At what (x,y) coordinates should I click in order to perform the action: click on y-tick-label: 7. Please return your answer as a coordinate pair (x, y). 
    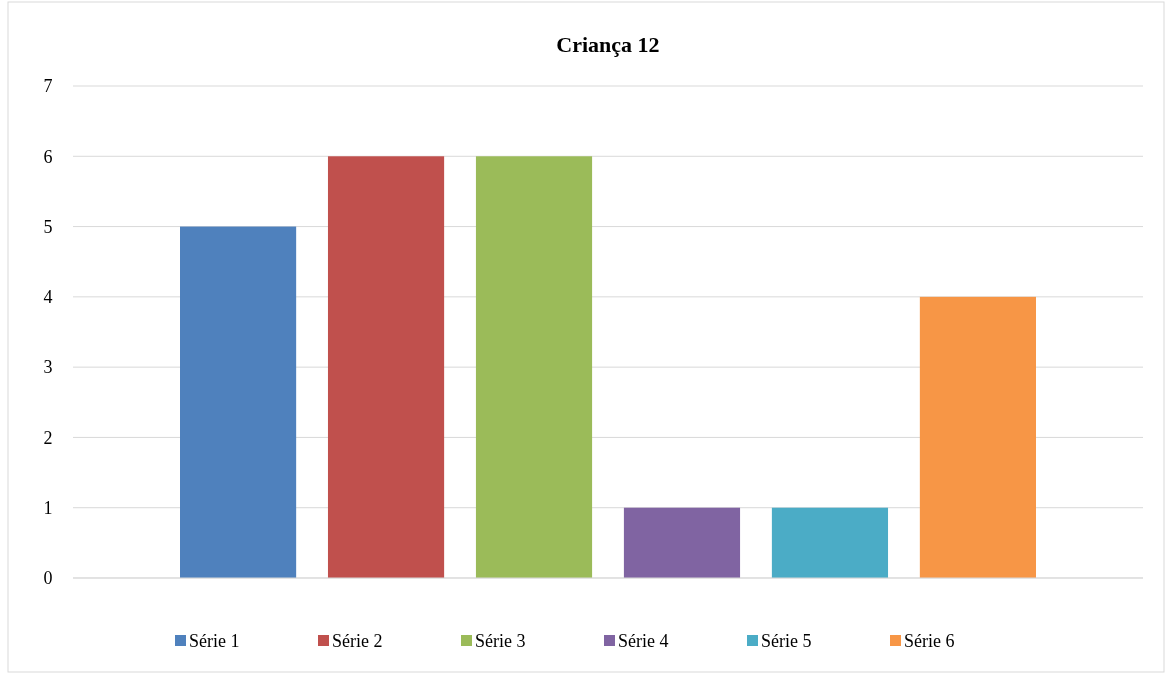
    Looking at the image, I should click on (48, 86).